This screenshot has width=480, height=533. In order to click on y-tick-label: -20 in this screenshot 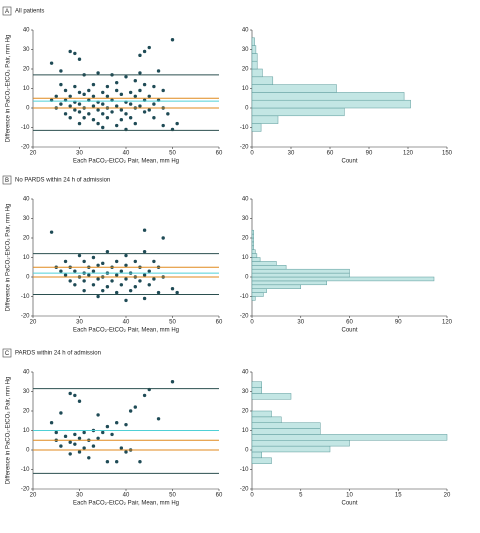, I will do `click(244, 148)`.